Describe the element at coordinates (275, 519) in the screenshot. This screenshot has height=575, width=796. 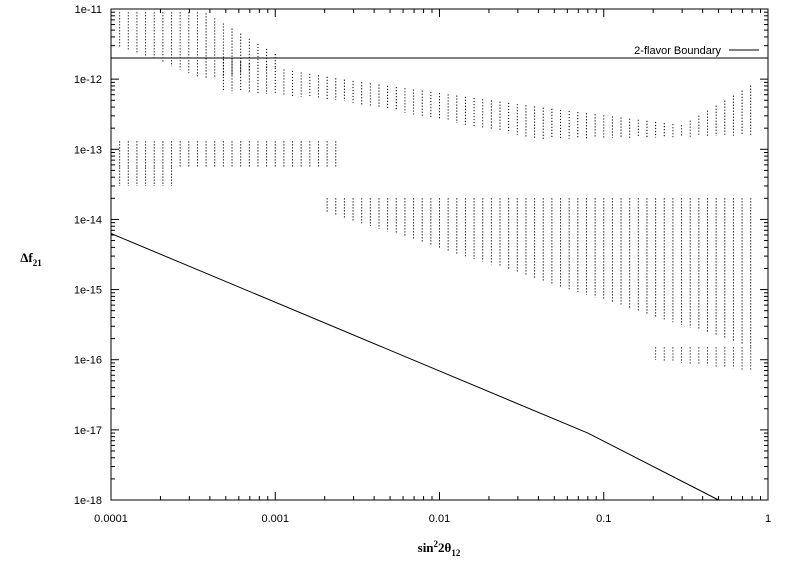
I see `x-tick-label: 0.001` at that location.